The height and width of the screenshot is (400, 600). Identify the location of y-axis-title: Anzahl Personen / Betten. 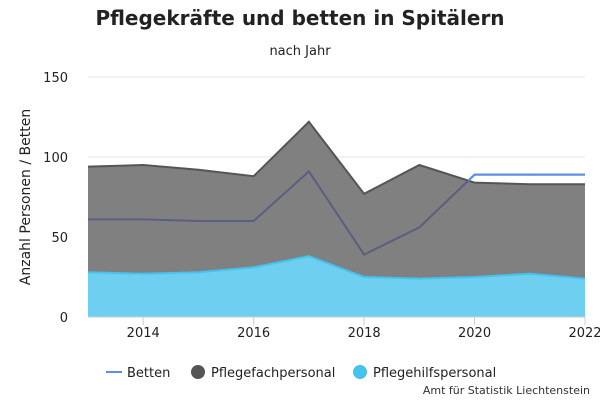
(26, 197).